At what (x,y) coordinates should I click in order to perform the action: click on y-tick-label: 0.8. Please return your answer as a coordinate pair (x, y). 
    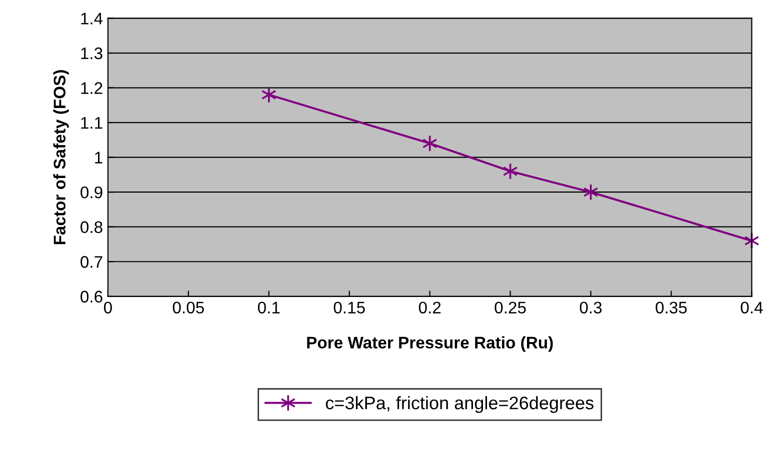
    Looking at the image, I should click on (91, 227).